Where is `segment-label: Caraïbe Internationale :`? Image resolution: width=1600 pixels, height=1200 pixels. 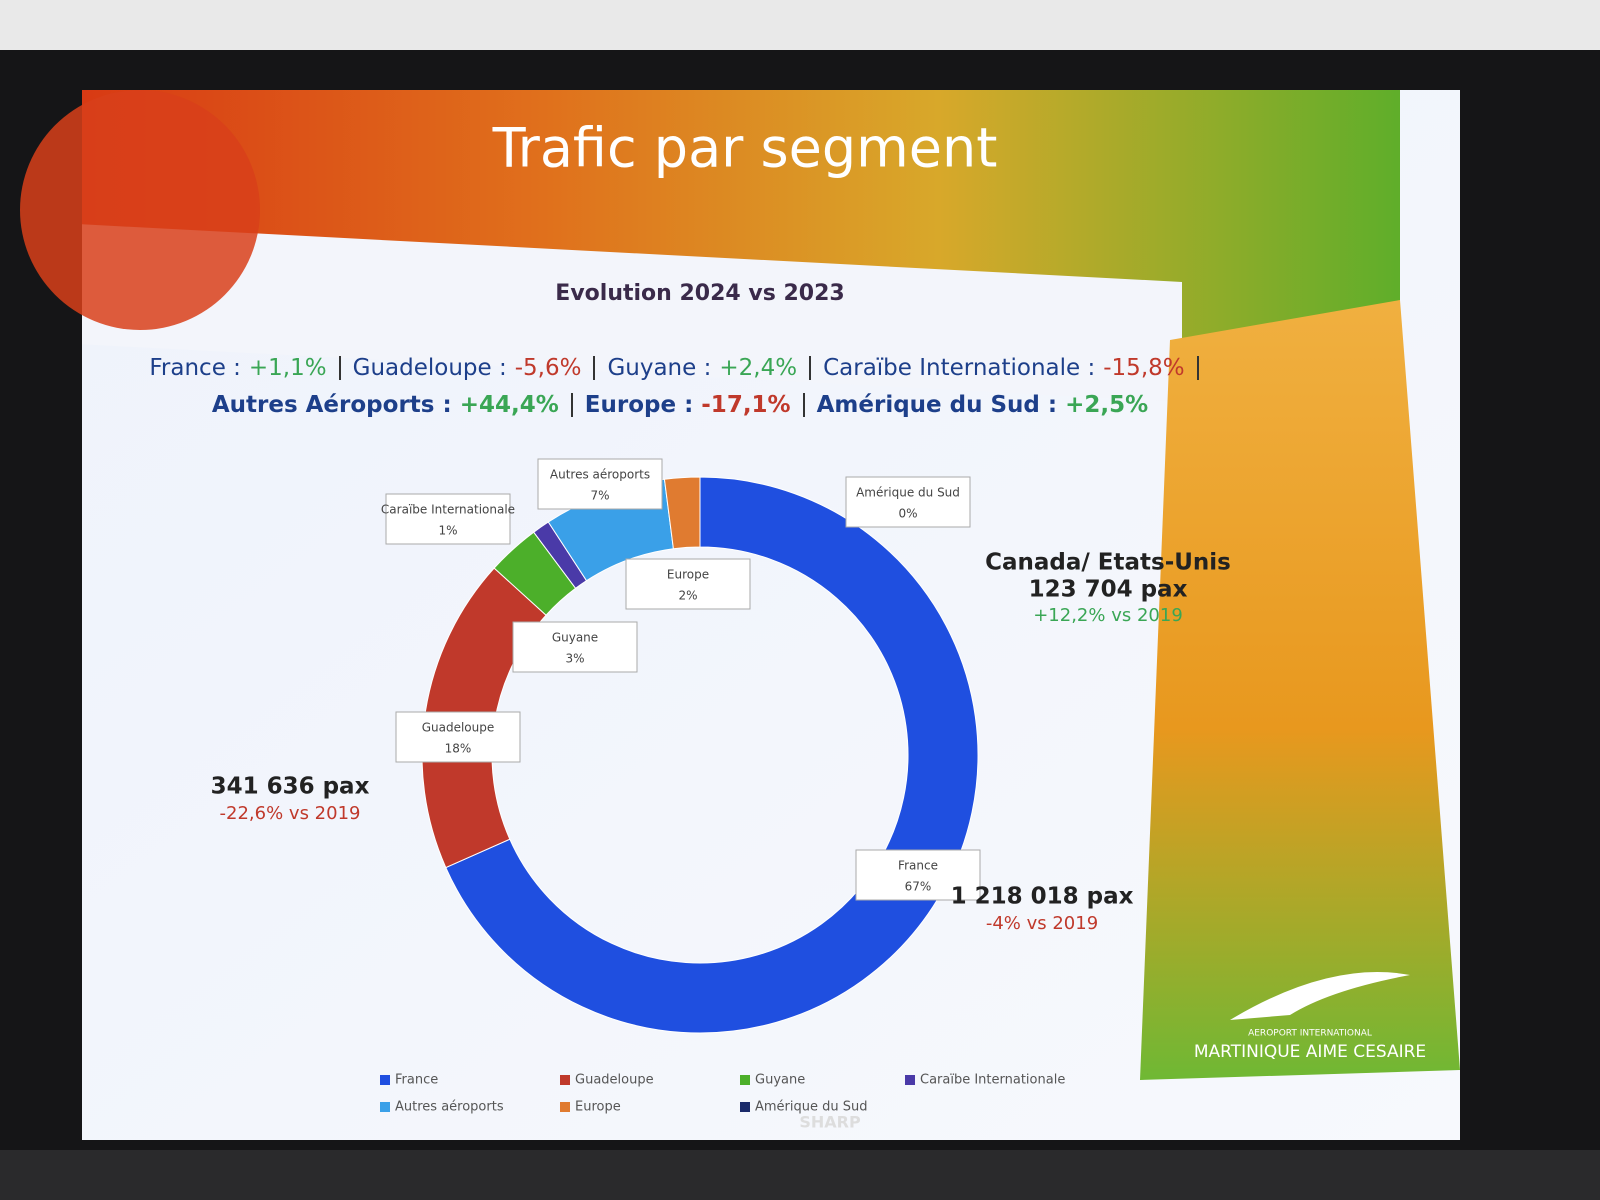
segment-label: Caraïbe Internationale : is located at coordinates (959, 368).